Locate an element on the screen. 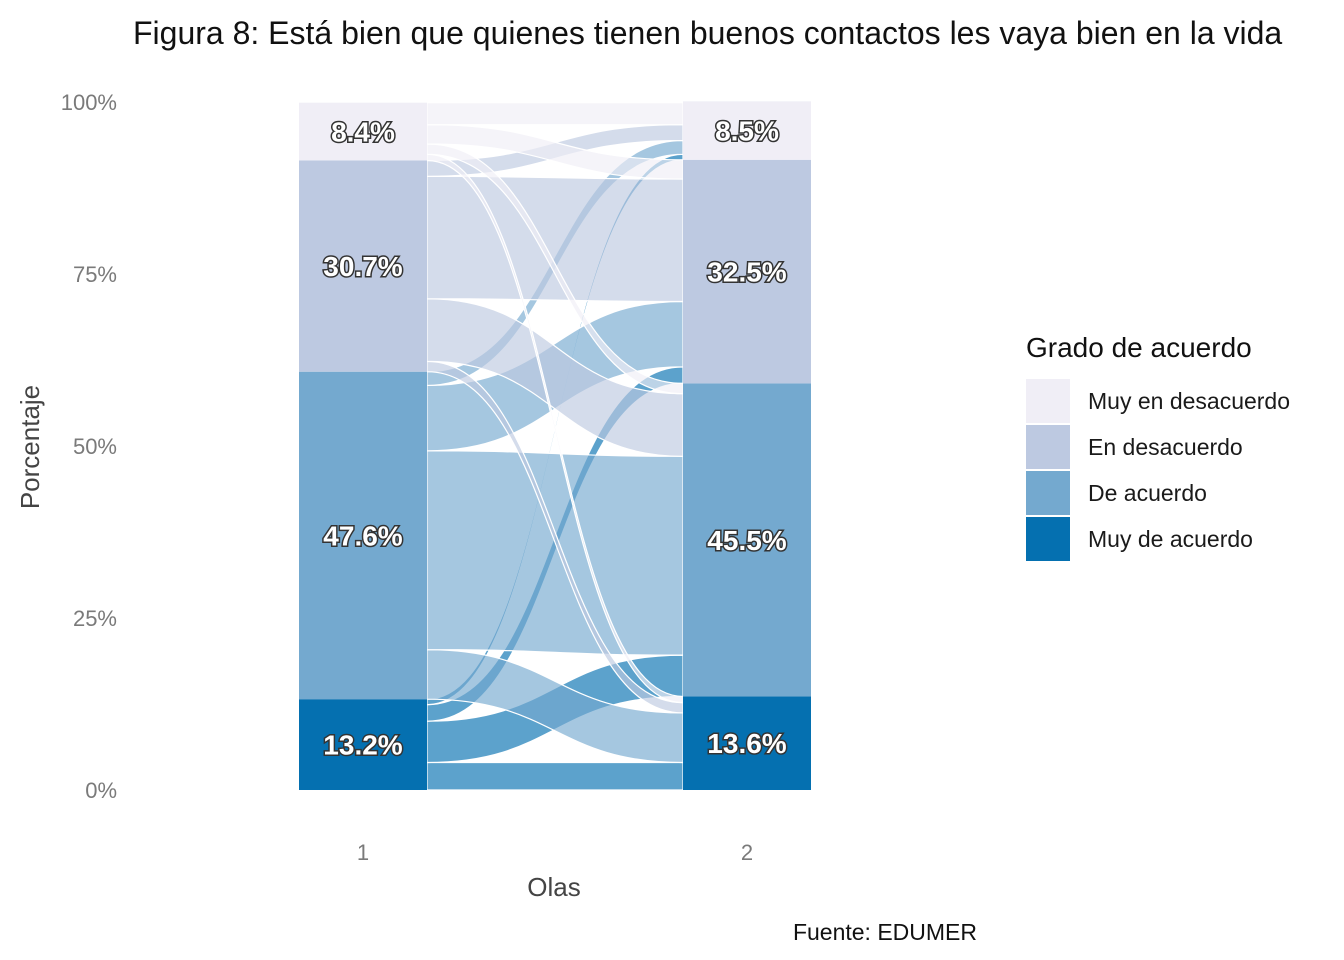  bar-segment-wave1-en-desacuerdo is located at coordinates (363, 266).